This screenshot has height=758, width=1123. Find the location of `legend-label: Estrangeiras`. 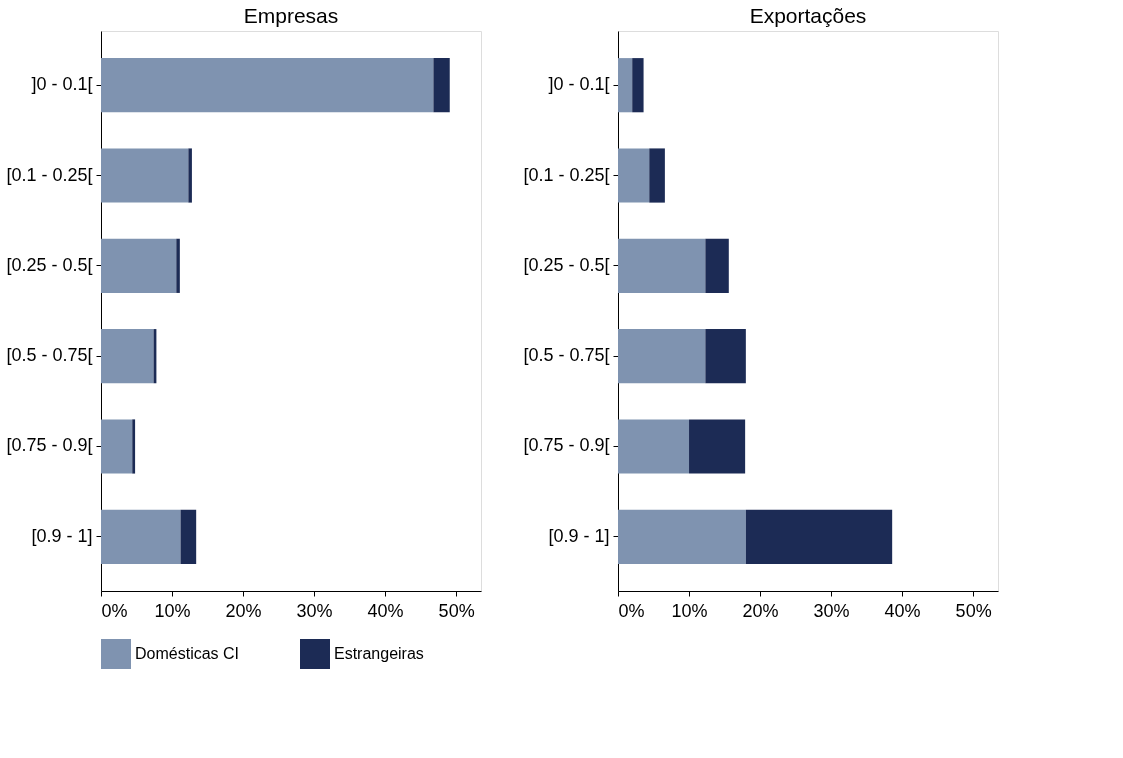

legend-label: Estrangeiras is located at coordinates (379, 653).